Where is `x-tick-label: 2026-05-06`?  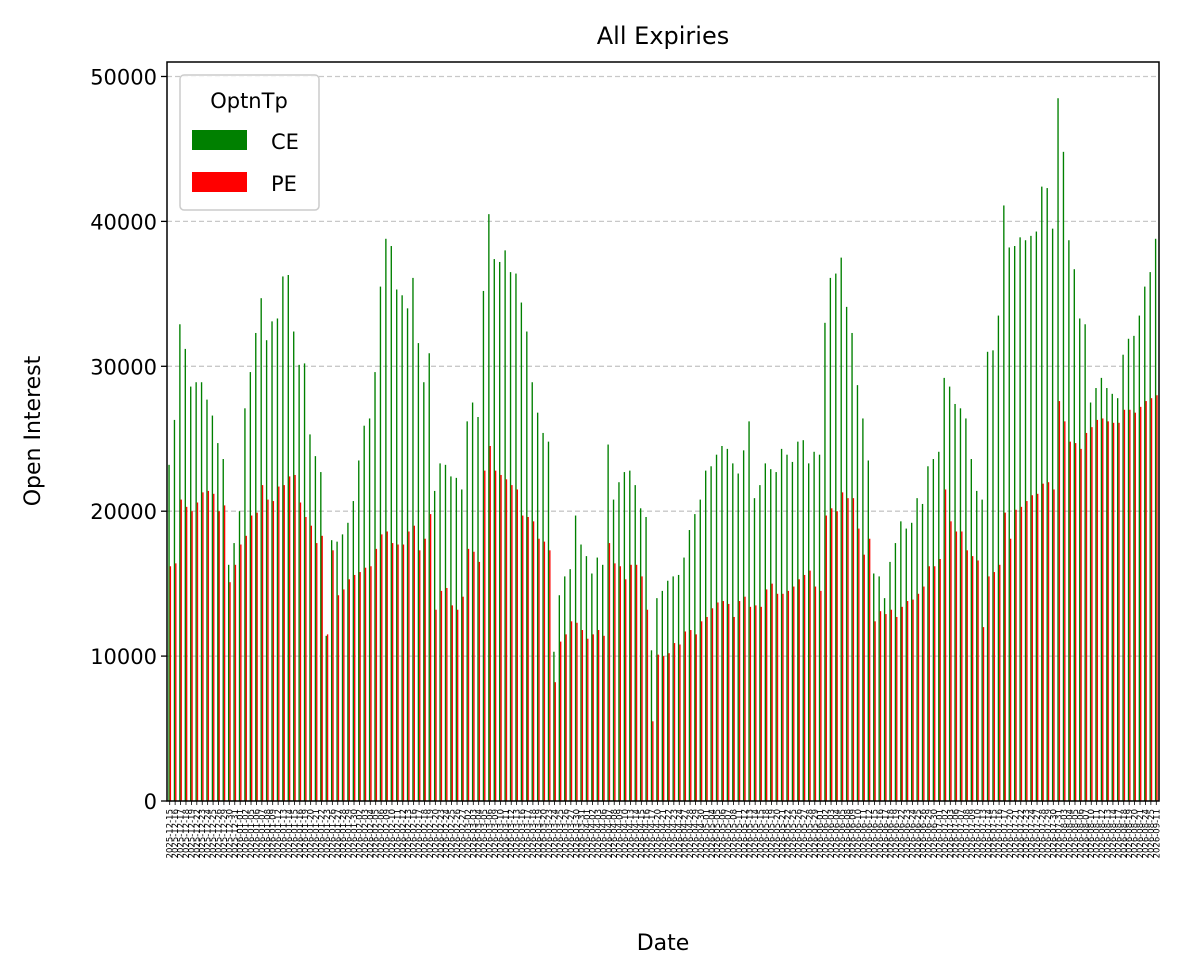 x-tick-label: 2026-05-06 is located at coordinates (724, 833).